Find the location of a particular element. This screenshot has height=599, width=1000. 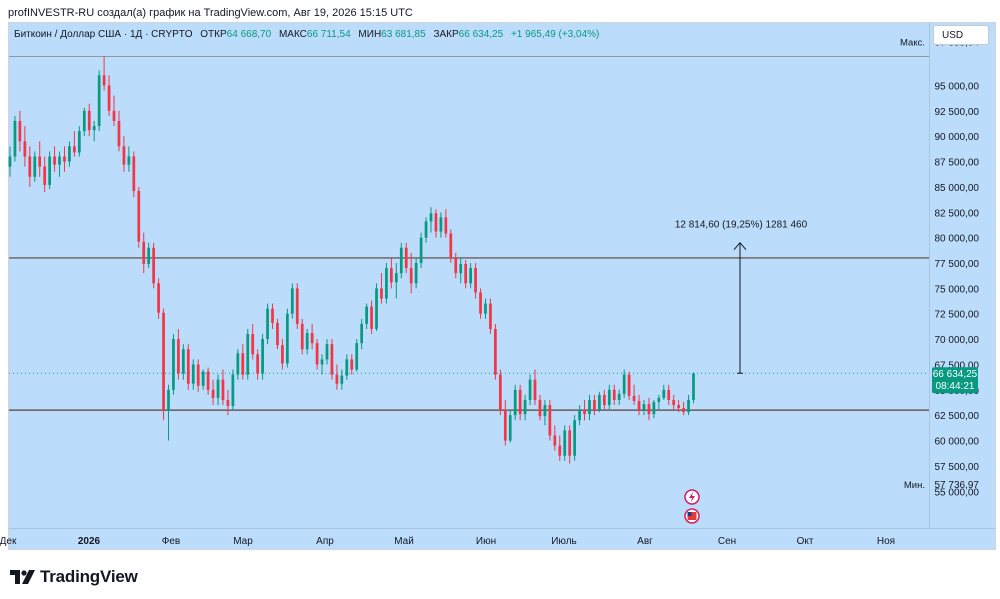

x-tick-label: Окт is located at coordinates (805, 541).